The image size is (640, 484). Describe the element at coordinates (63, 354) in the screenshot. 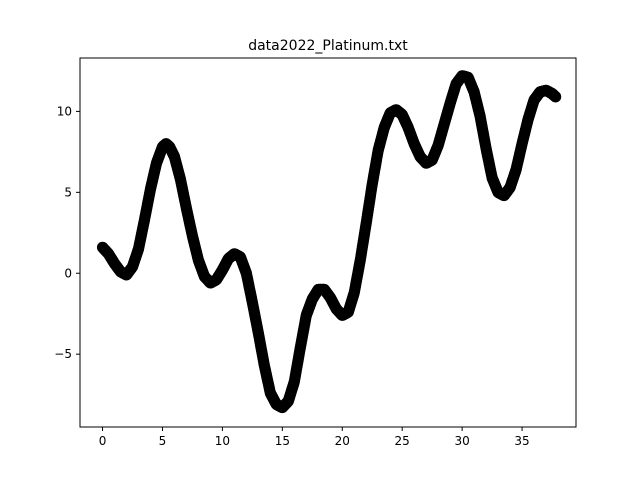

I see `y-tick-label: −5` at that location.